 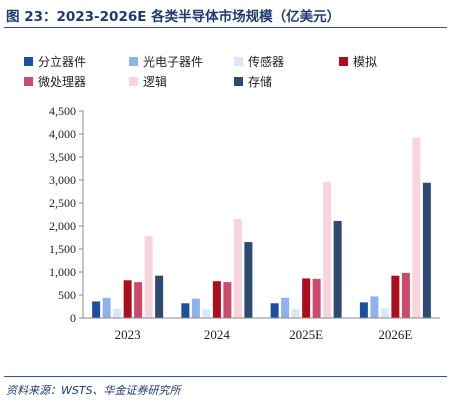 I want to click on y-tick-label-5: 2,500, so click(x=62, y=203).